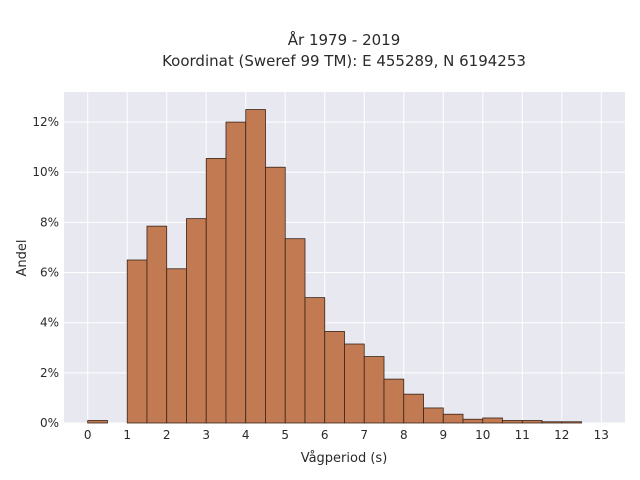 The width and height of the screenshot is (640, 480). I want to click on x-tick-label: 3, so click(206, 435).